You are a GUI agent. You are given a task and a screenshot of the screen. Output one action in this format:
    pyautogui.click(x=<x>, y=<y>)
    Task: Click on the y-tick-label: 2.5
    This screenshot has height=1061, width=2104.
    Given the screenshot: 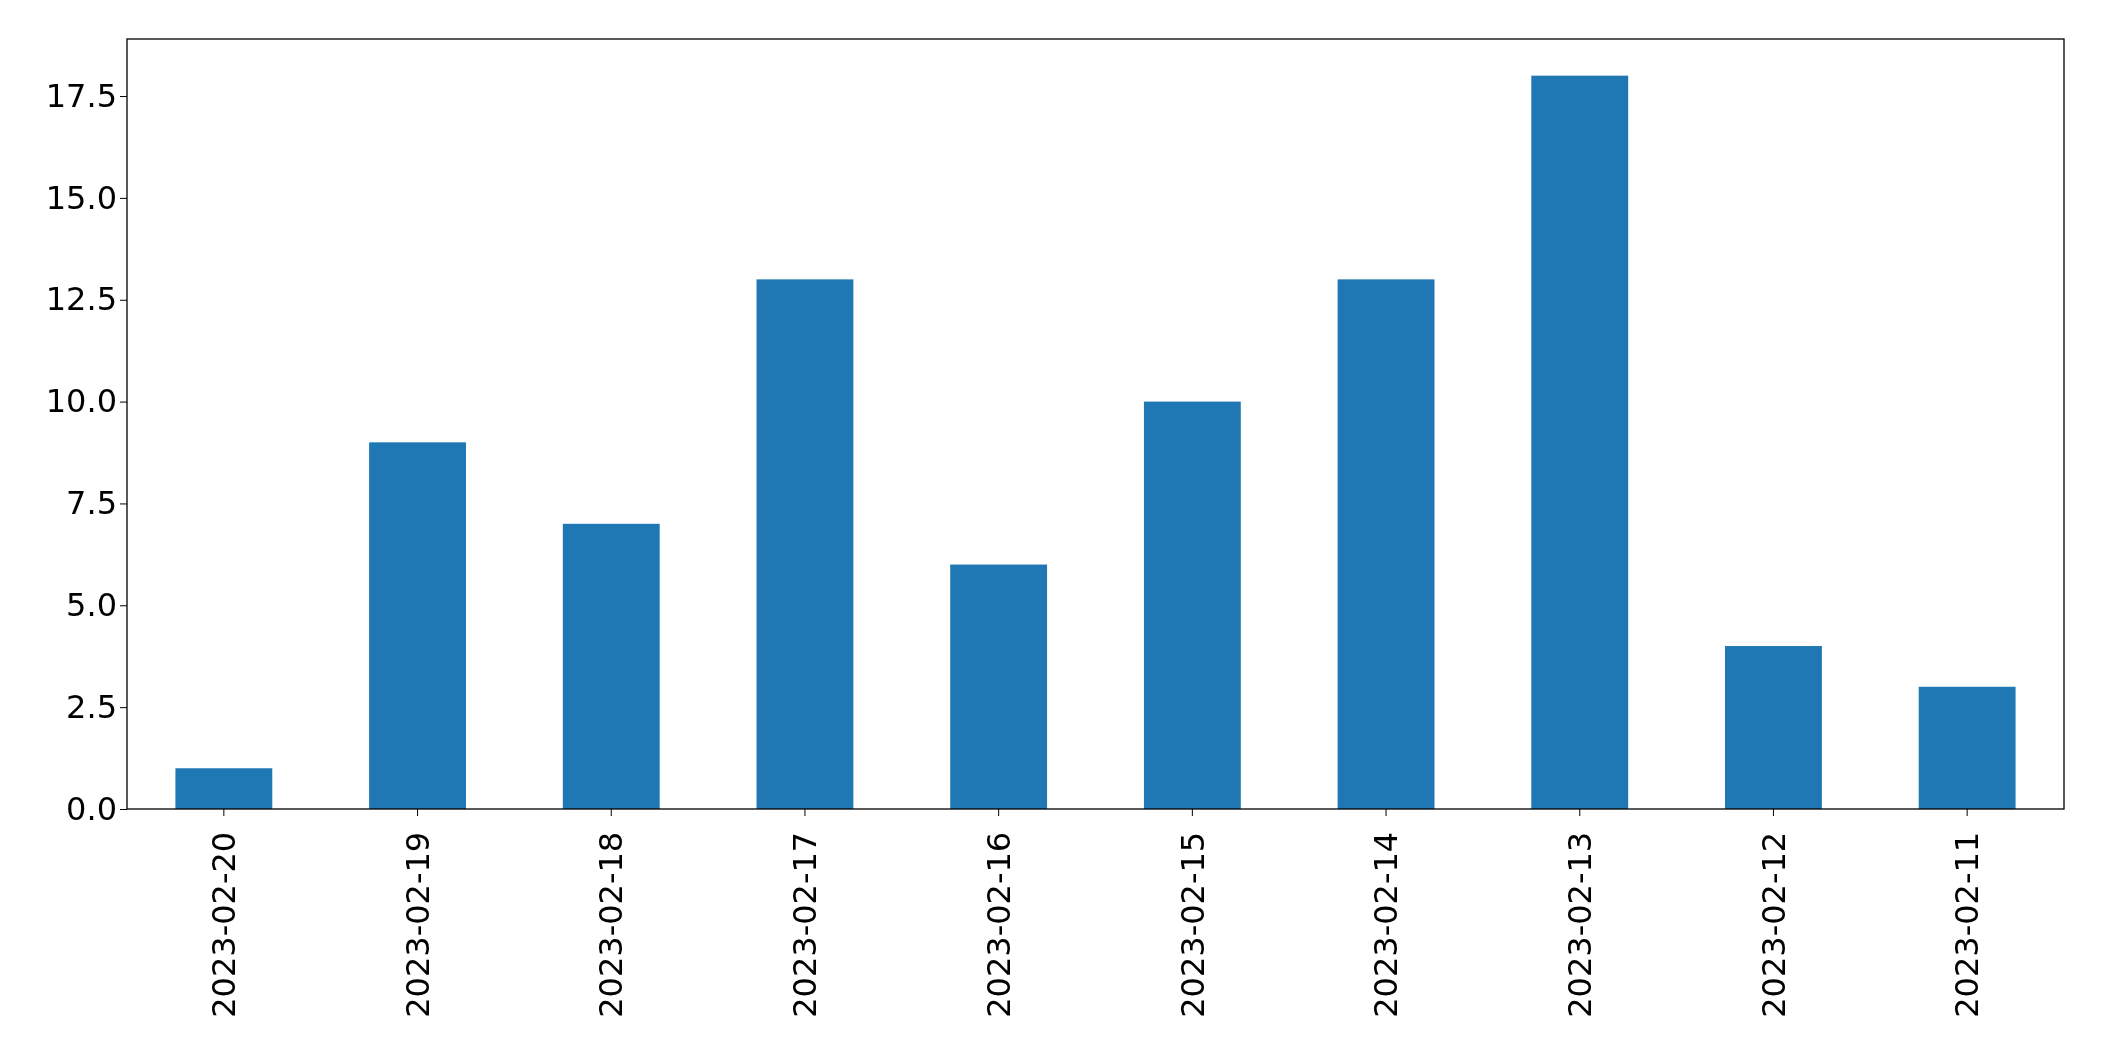 What is the action you would take?
    pyautogui.click(x=91, y=706)
    